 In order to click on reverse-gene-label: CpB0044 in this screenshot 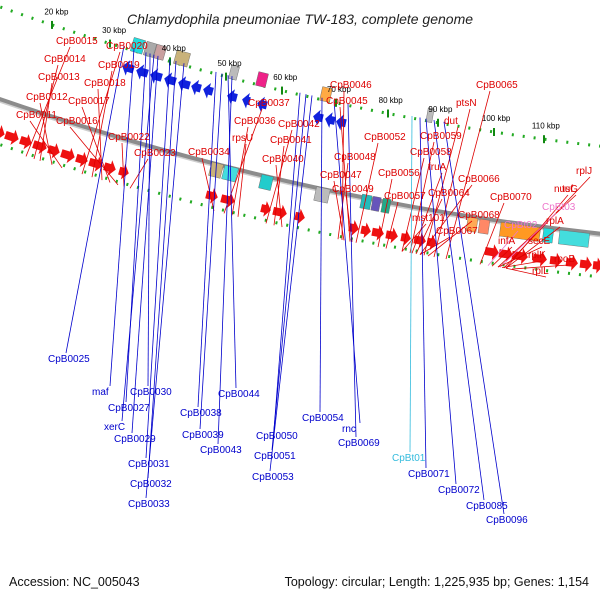, I will do `click(239, 394)`.